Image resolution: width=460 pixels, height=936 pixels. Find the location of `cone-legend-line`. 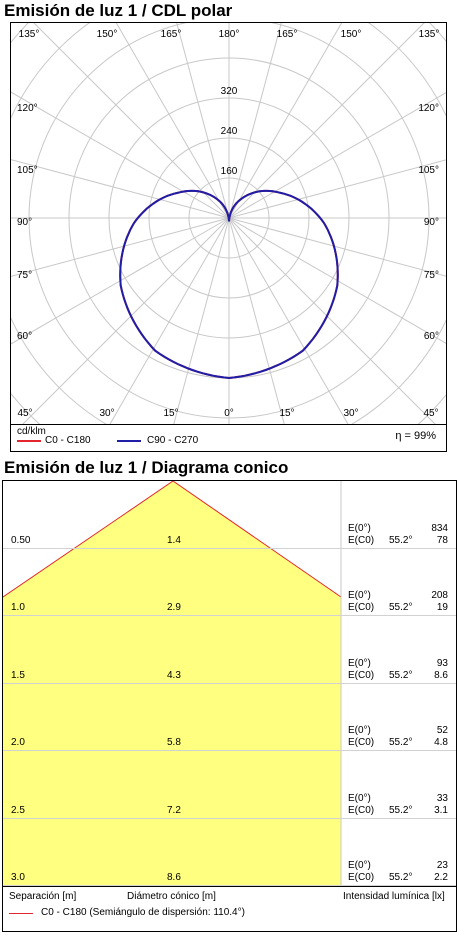

cone-legend-line is located at coordinates (21, 913).